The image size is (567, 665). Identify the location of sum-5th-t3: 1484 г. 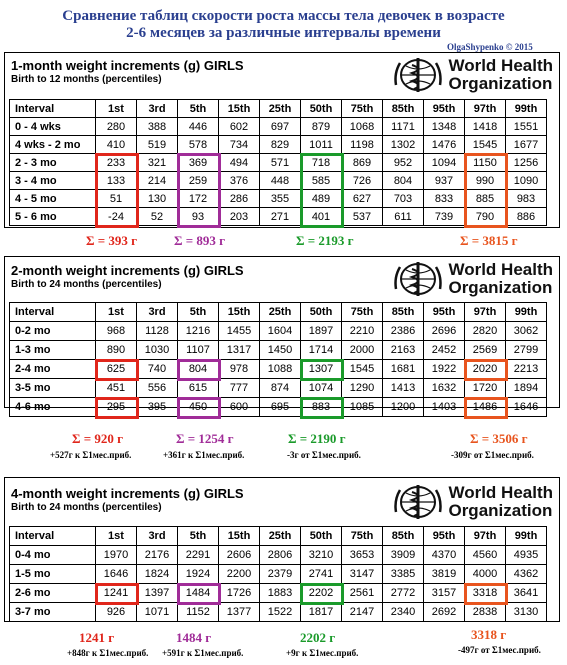
(194, 637).